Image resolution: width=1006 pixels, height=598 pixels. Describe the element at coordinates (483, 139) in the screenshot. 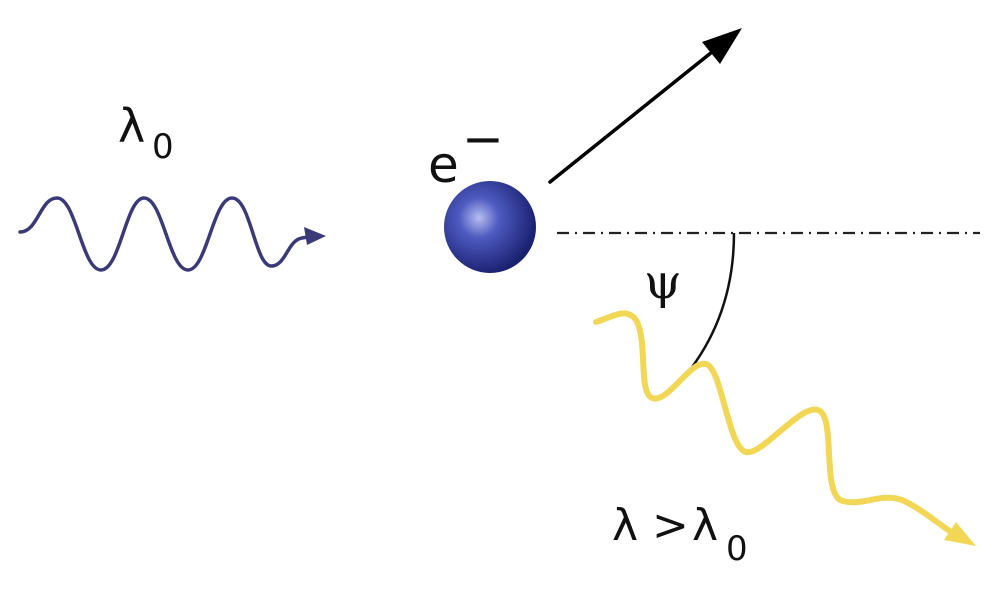

I see `electron-charge: −` at that location.